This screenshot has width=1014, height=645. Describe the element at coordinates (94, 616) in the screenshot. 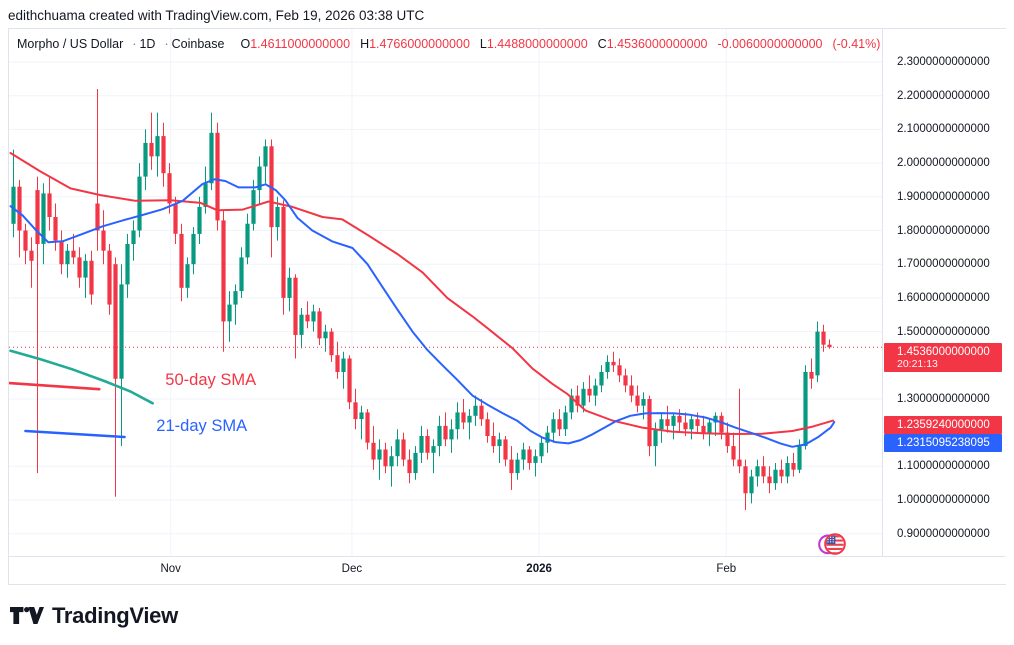

I see `tradingview-logo: TradingView` at that location.